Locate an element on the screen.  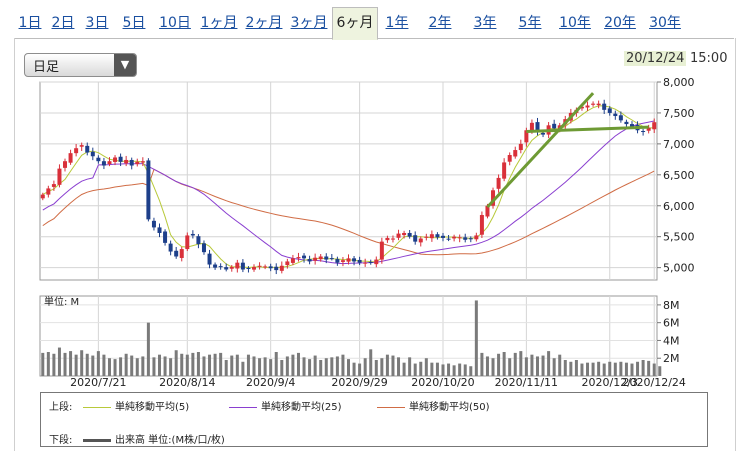
tab-10: 2年 is located at coordinates (440, 23).